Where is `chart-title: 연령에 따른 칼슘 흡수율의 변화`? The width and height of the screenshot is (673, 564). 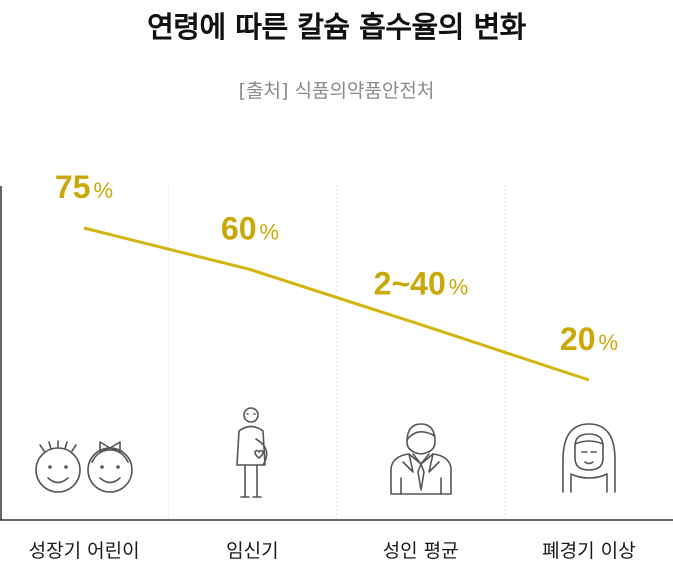 chart-title: 연령에 따른 칼슘 흡수율의 변화 is located at coordinates (336, 27).